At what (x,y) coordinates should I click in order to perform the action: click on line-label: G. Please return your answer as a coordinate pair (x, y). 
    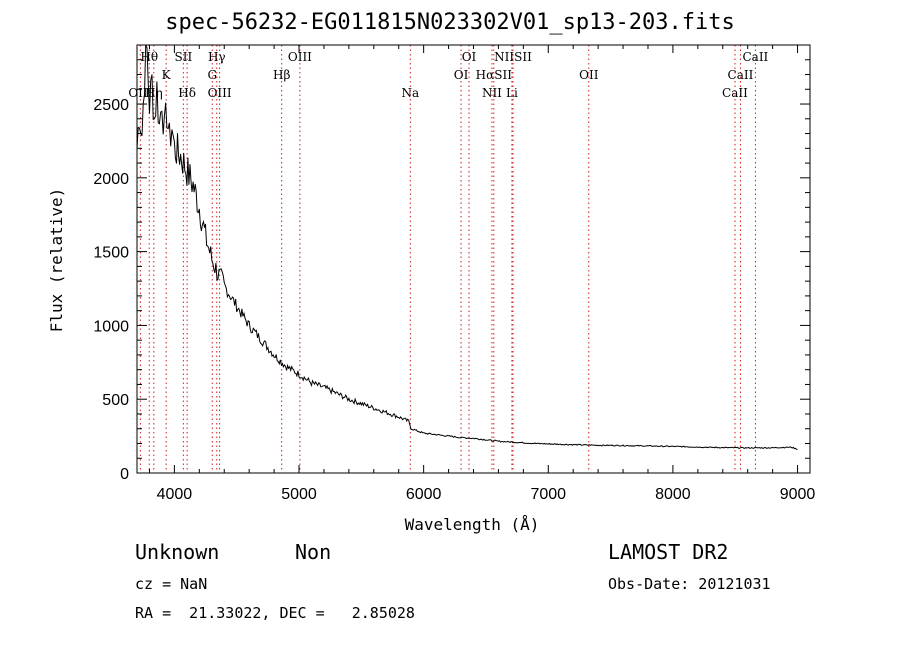
    Looking at the image, I should click on (212, 75).